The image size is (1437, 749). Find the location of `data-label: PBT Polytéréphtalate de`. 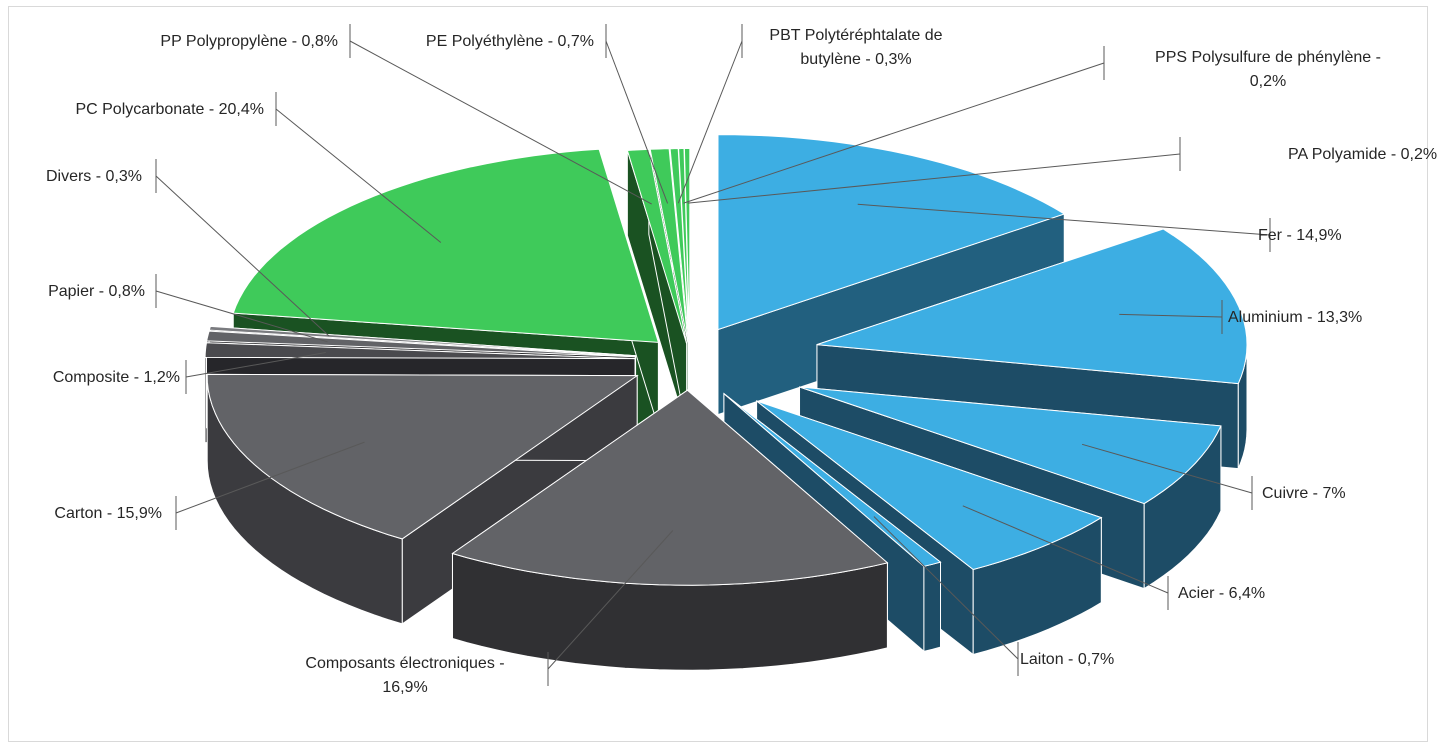

data-label: PBT Polytéréphtalate de is located at coordinates (855, 35).